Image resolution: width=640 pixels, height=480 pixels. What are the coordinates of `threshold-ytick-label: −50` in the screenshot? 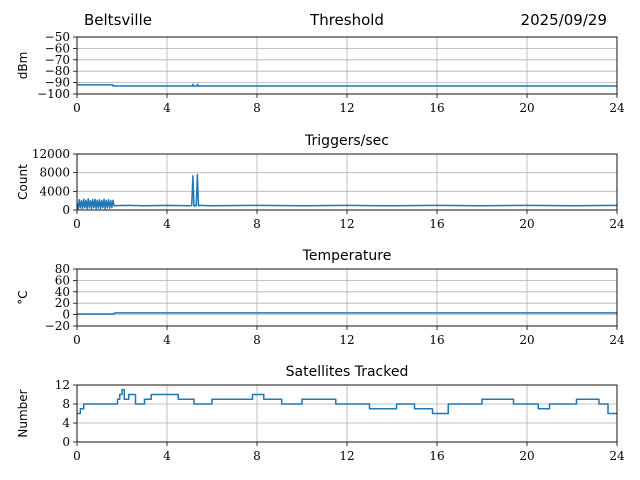 It's located at (57, 37).